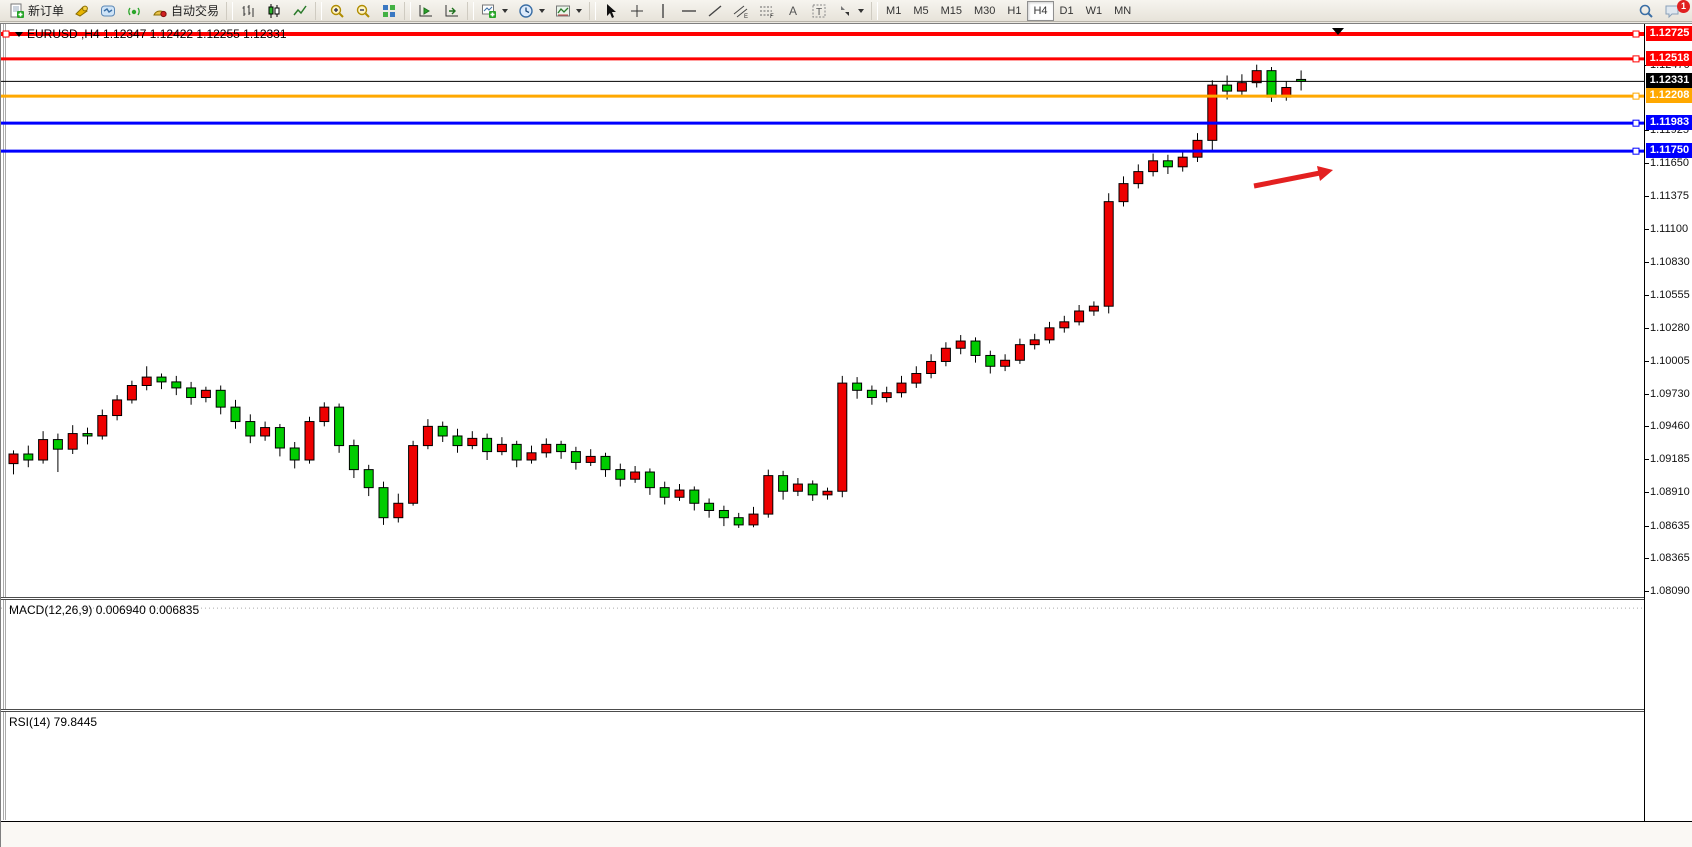  Describe the element at coordinates (36, 11) in the screenshot. I see `new-order-button: 新订单` at that location.